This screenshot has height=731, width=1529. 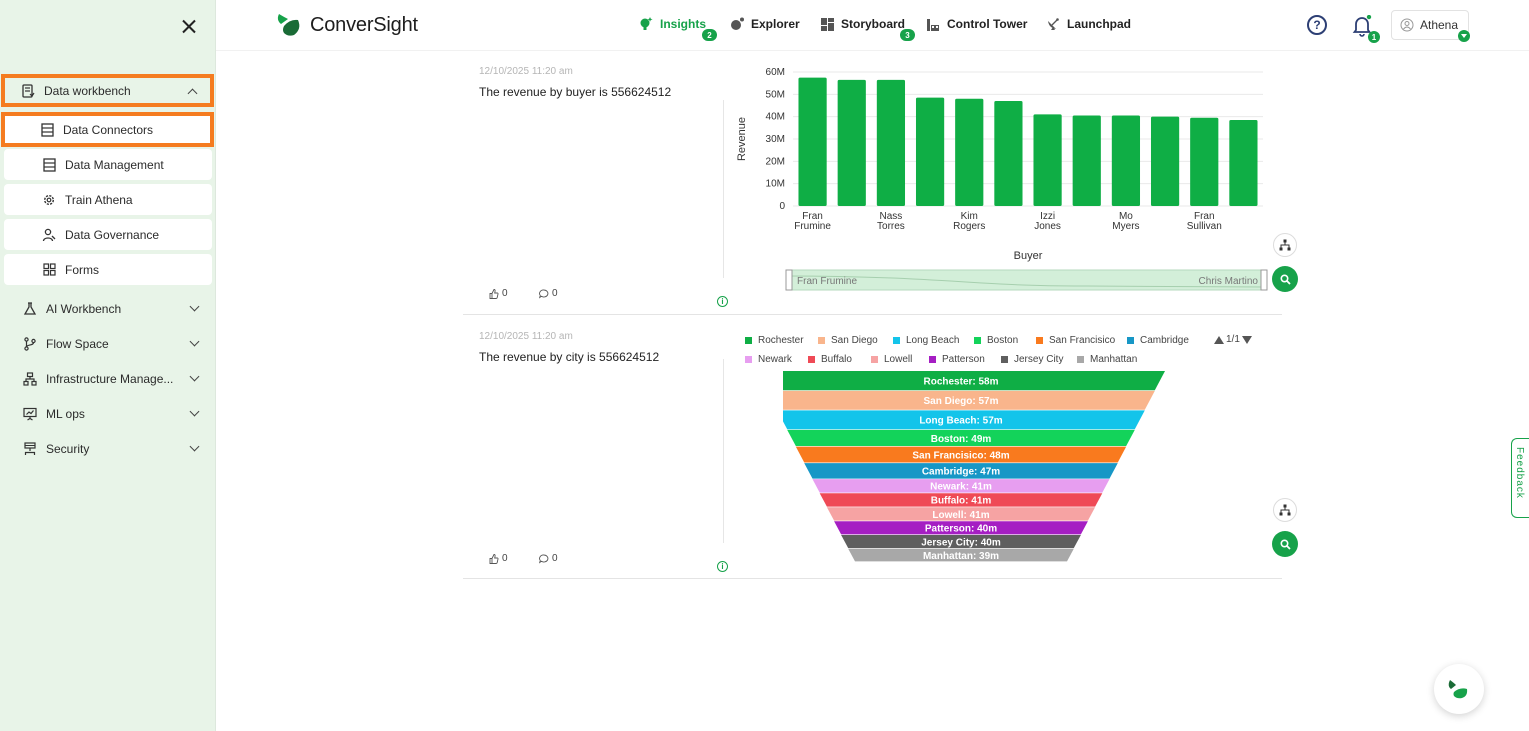 I want to click on legend-item: Cambridge, so click(x=1158, y=340).